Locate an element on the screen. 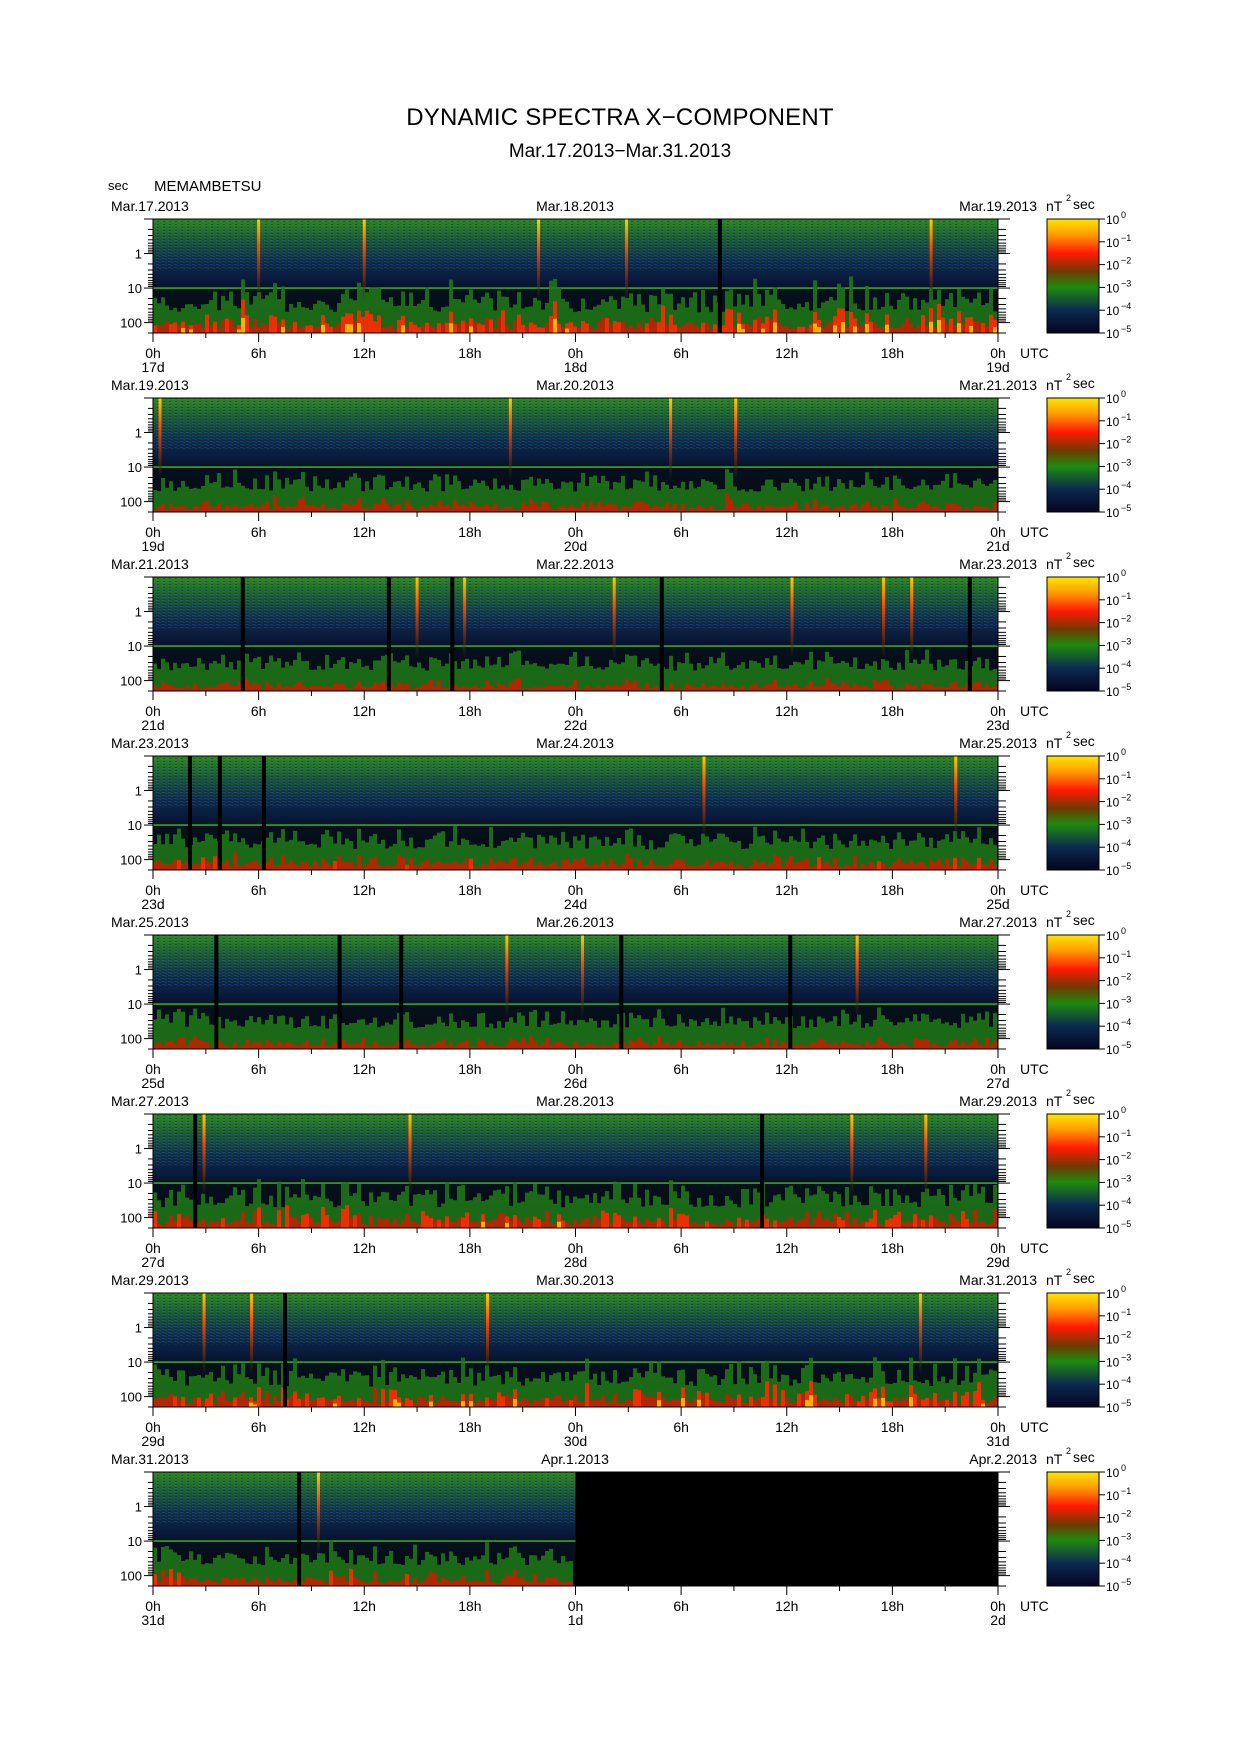  x-tick-label: 18h is located at coordinates (469, 1427).